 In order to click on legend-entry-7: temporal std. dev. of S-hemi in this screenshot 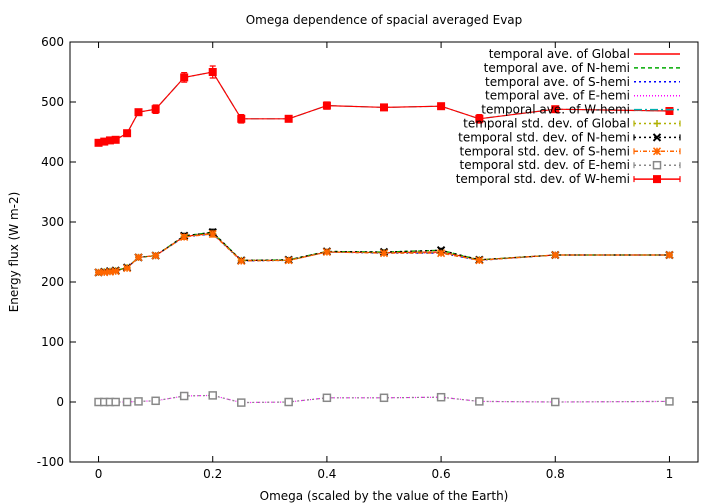, I will do `click(570, 151)`.